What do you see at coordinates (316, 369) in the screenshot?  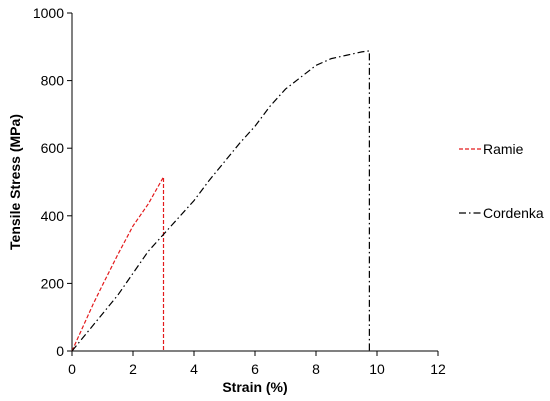 I see `x-tick-label: 8` at bounding box center [316, 369].